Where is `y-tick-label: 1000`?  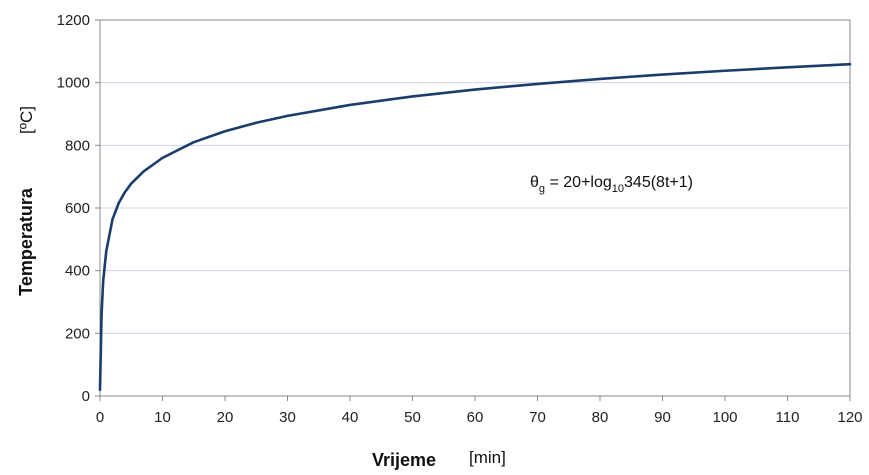 y-tick-label: 1000 is located at coordinates (73, 83).